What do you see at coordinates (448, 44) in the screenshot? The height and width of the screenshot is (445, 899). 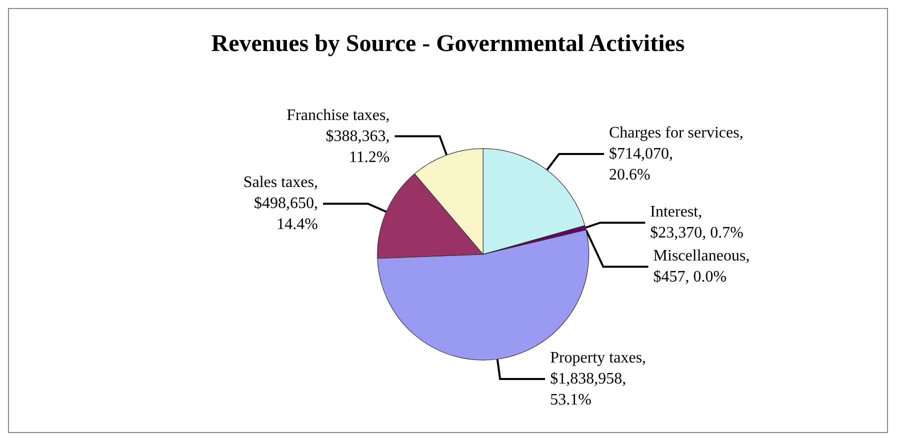 I see `chart-title: Revenues by Source - Governmental Activities` at bounding box center [448, 44].